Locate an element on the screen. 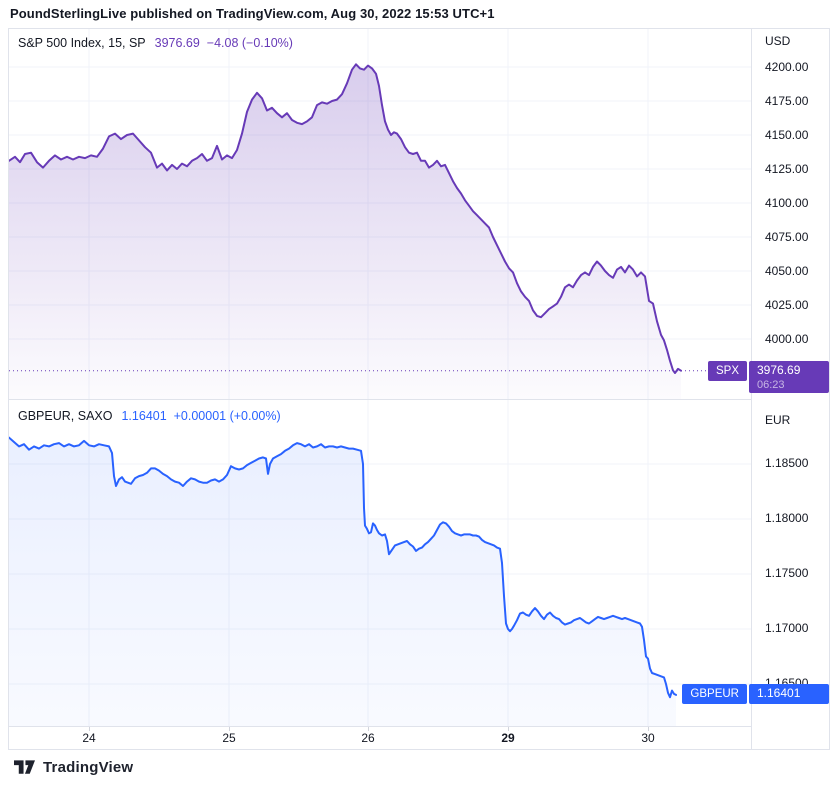 The width and height of the screenshot is (830, 785). time-axis-label: 26 is located at coordinates (368, 738).